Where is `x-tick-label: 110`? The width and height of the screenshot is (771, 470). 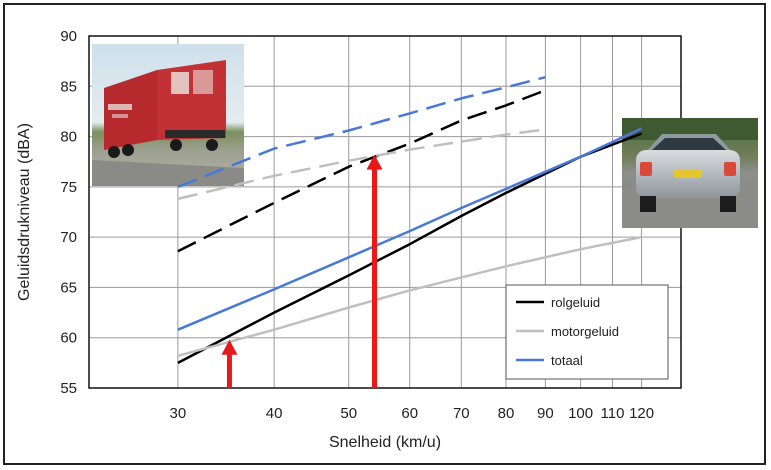 x-tick-label: 110 is located at coordinates (613, 413).